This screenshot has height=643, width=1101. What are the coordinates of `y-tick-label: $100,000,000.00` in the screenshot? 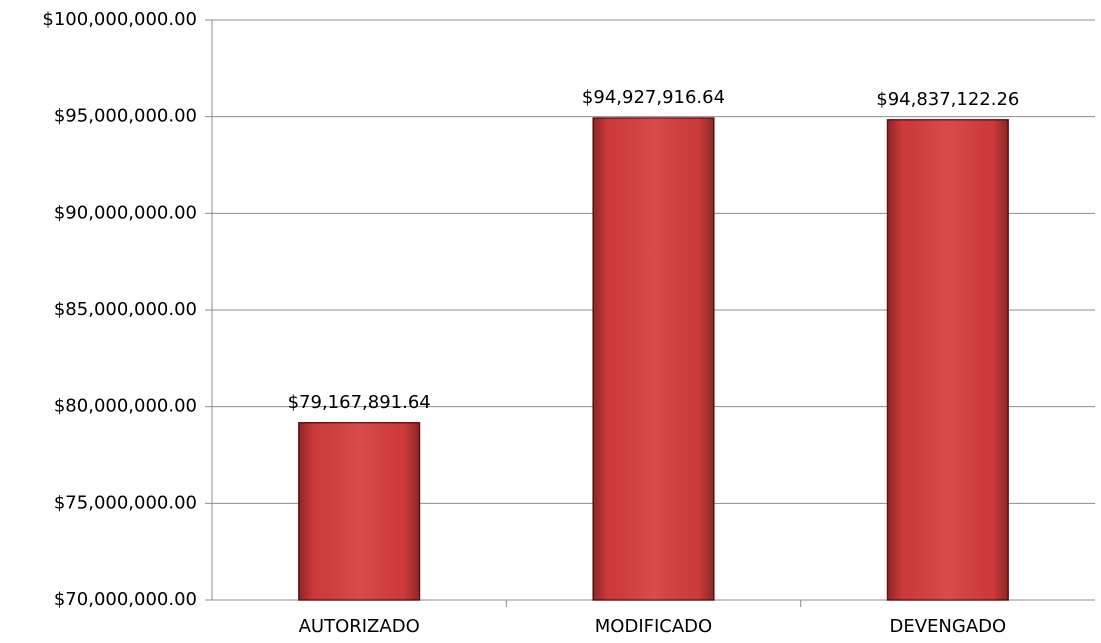 It's located at (119, 19).